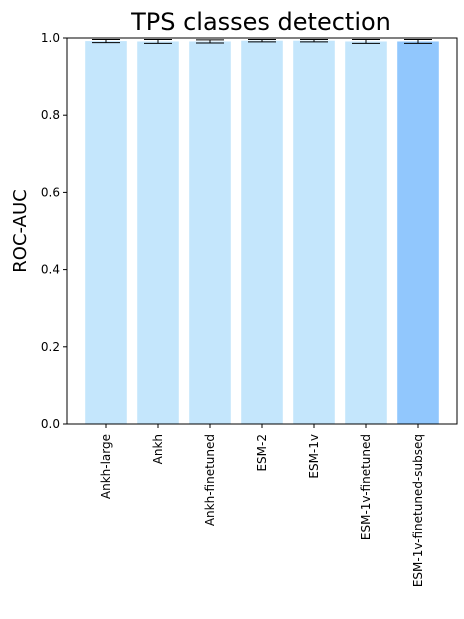 The image size is (464, 619). Describe the element at coordinates (106, 232) in the screenshot. I see `bar-ankh-large` at that location.